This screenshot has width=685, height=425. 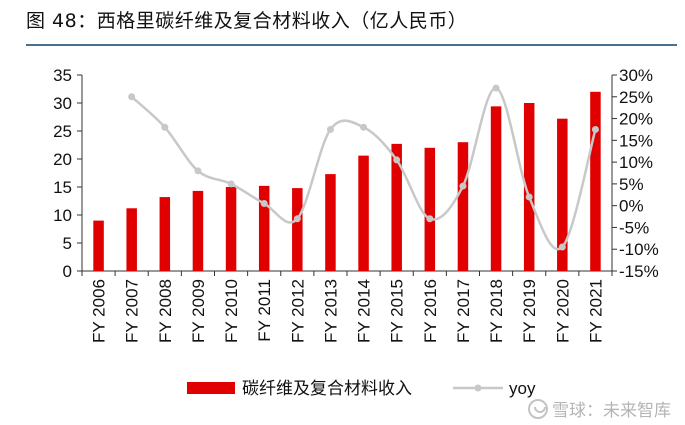 I want to click on right-tick-label: -10%, so click(x=639, y=249).